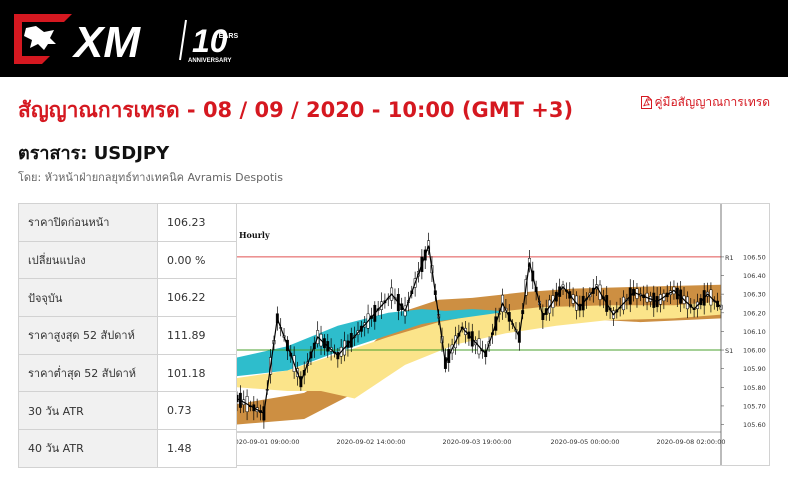 The height and width of the screenshot is (480, 788). I want to click on lower-band, so click(479, 350).